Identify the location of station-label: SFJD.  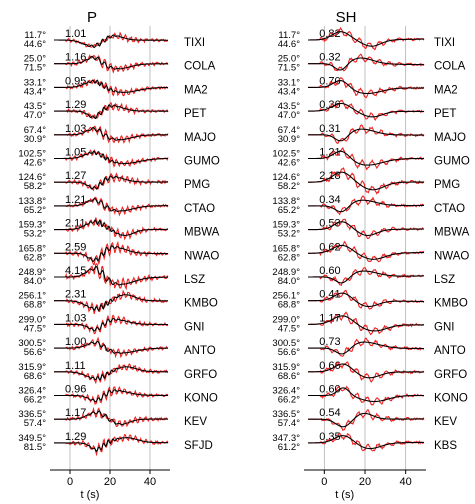
(198, 446).